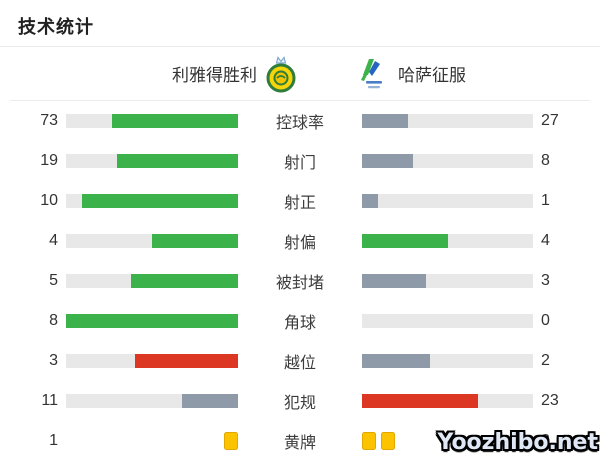 The height and width of the screenshot is (461, 600). What do you see at coordinates (545, 160) in the screenshot?
I see `away-value: 8` at bounding box center [545, 160].